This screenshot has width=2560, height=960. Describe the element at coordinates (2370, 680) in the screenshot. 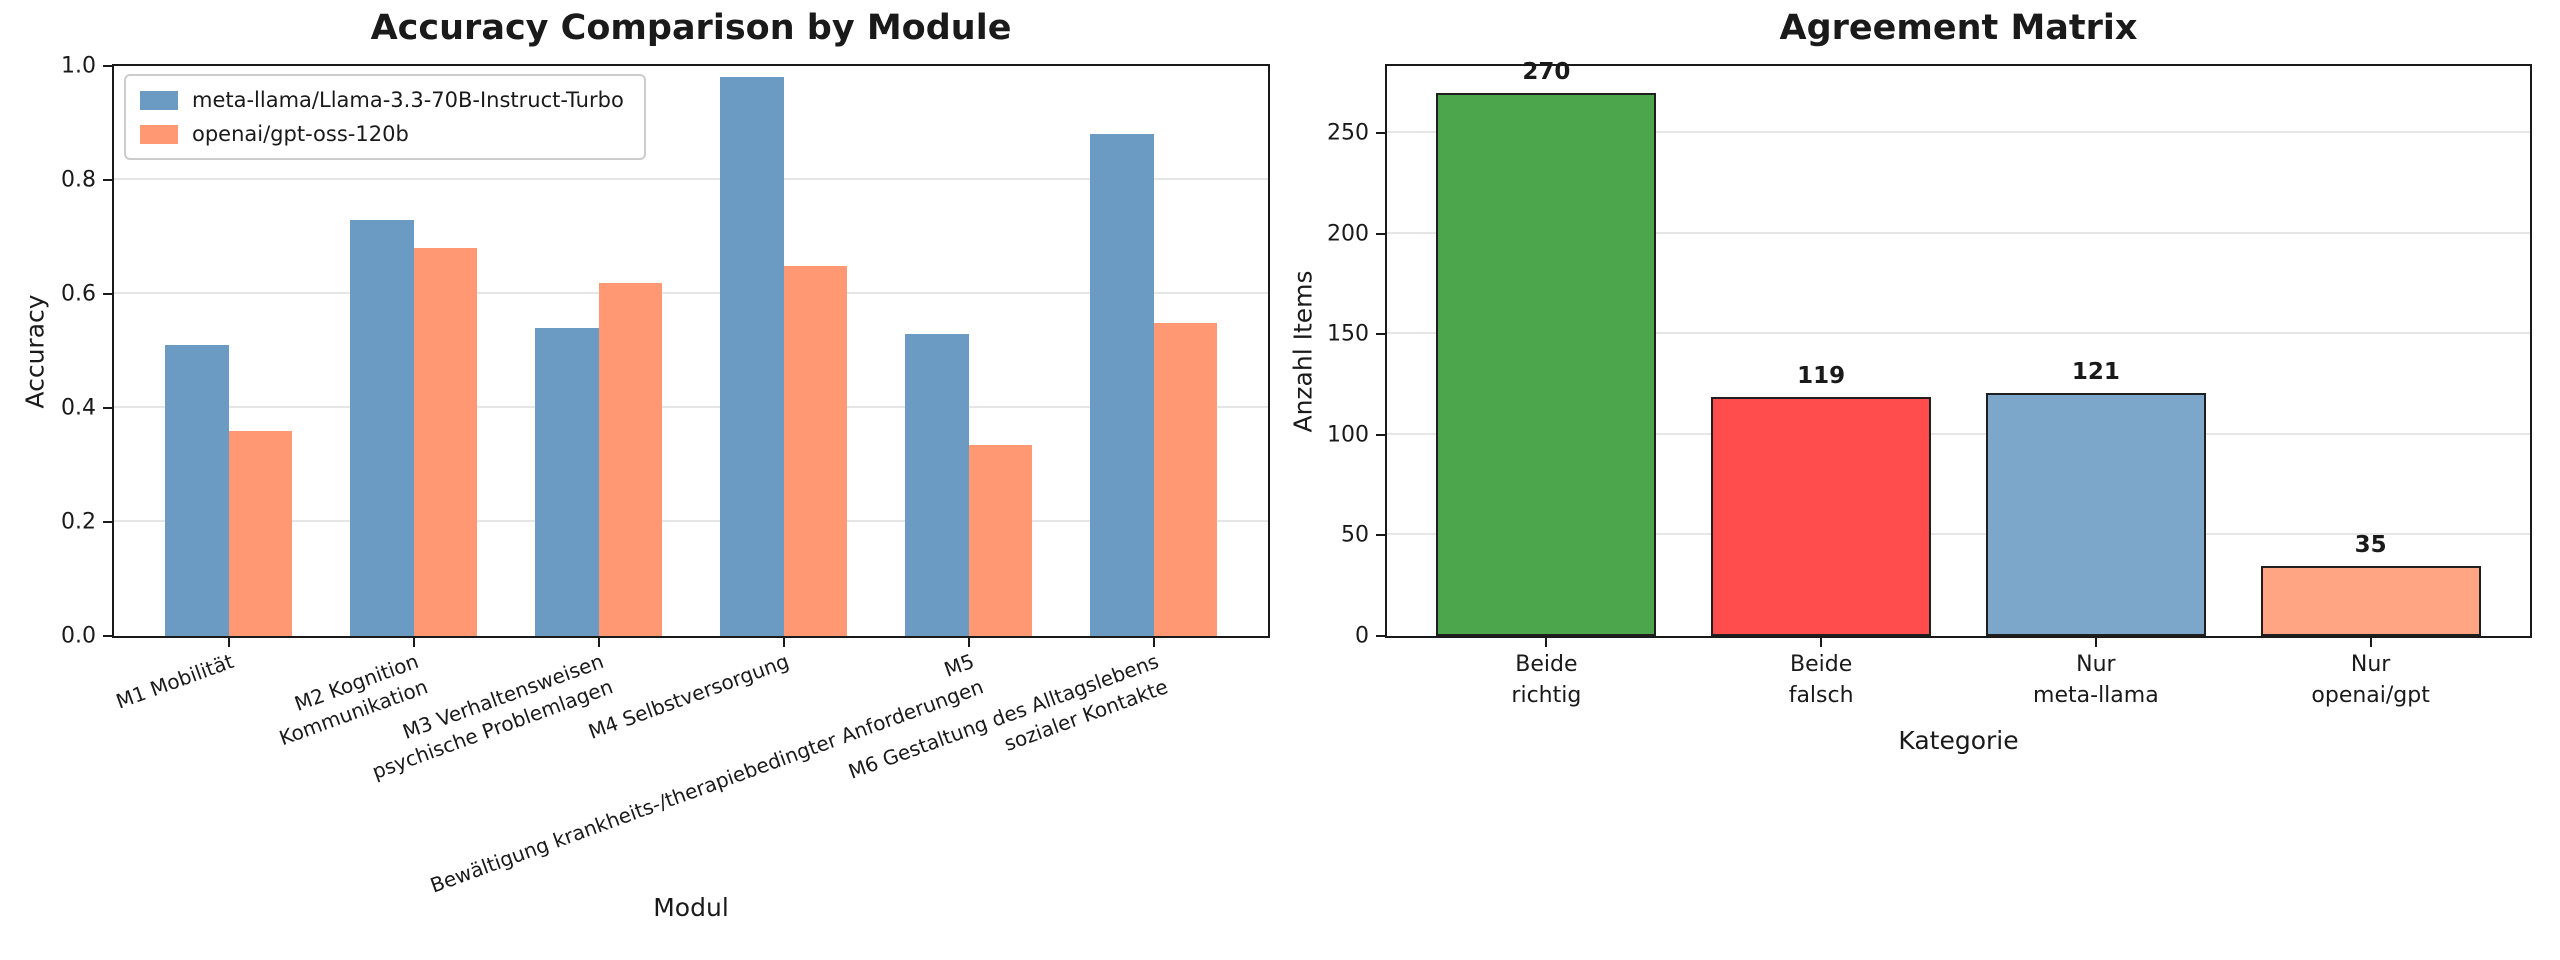

I see `x-tick-label: Nur openai/gpt` at that location.